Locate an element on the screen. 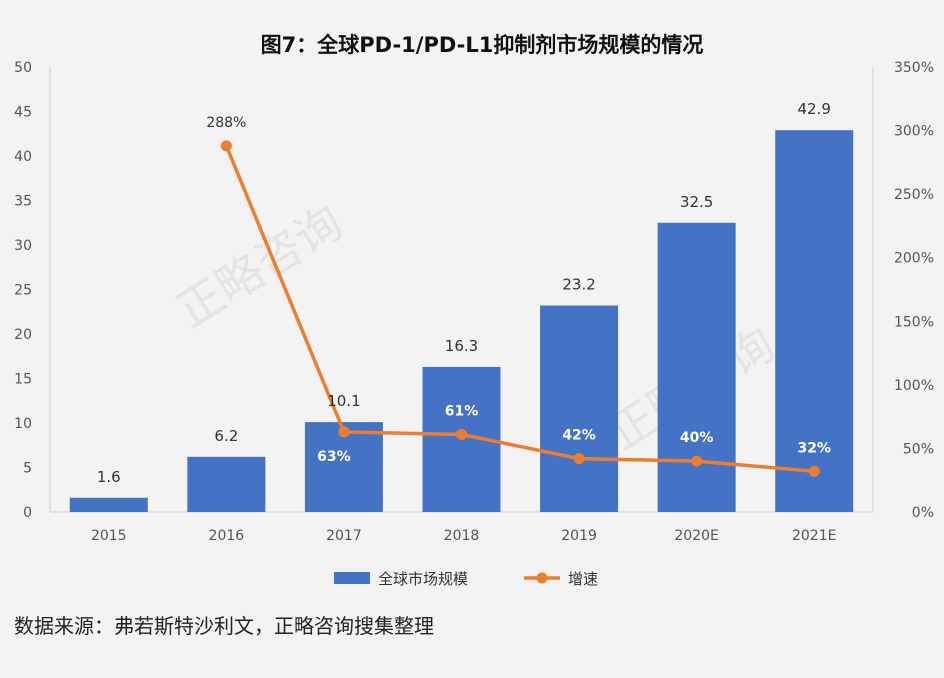 The image size is (944, 678). left-axis-tick-label: 25 is located at coordinates (23, 291).